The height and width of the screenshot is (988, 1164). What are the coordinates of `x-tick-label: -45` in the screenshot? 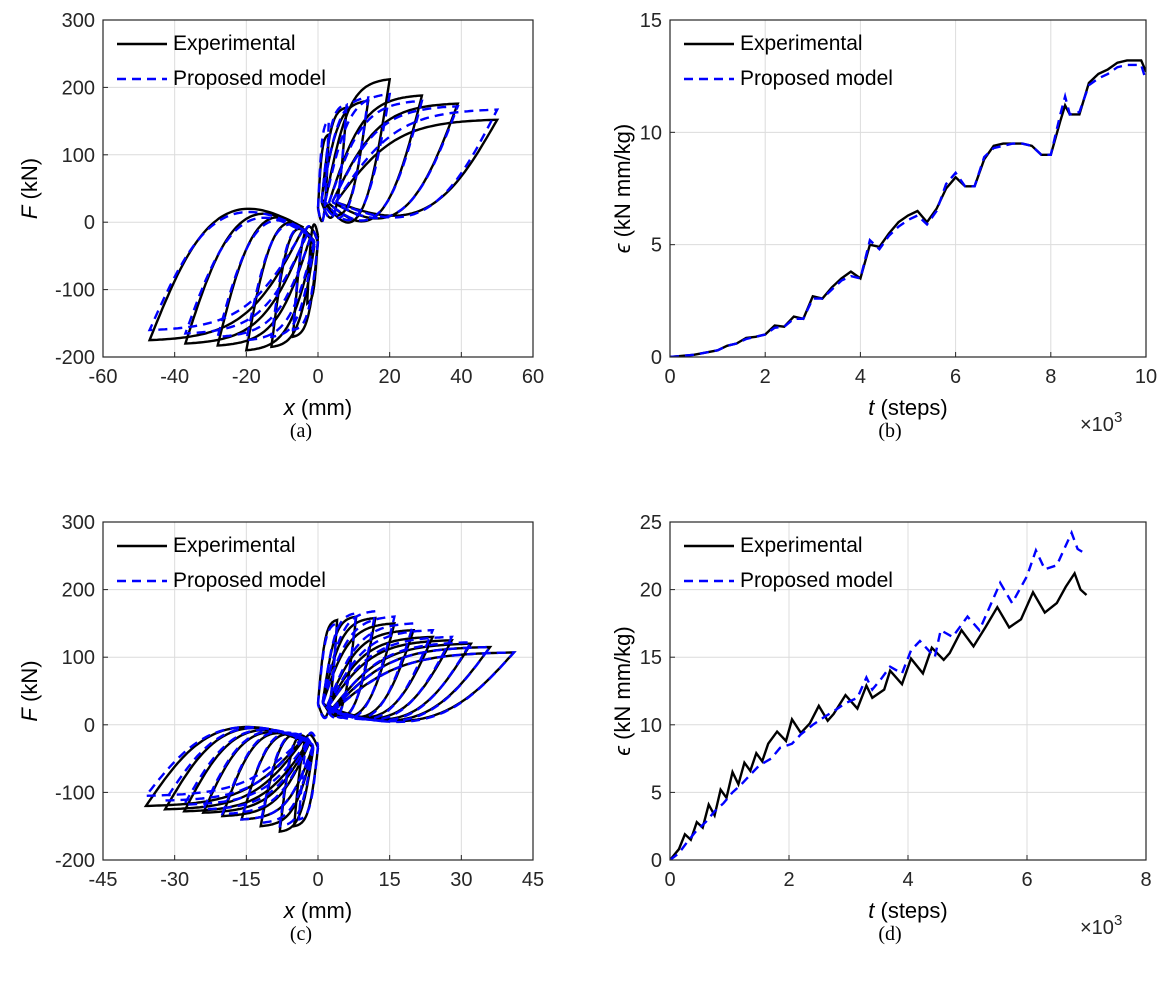 It's located at (103, 880).